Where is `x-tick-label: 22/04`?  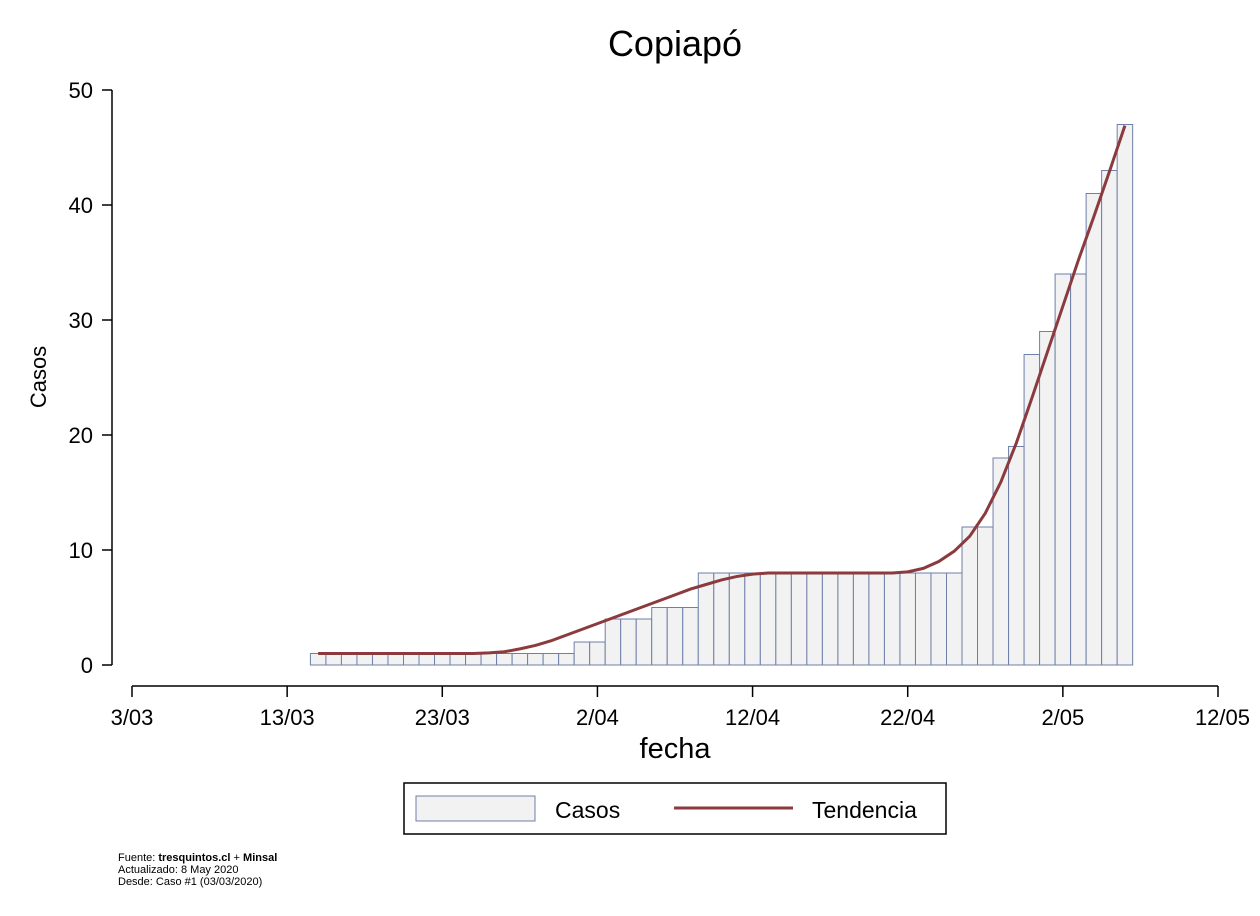 x-tick-label: 22/04 is located at coordinates (907, 717).